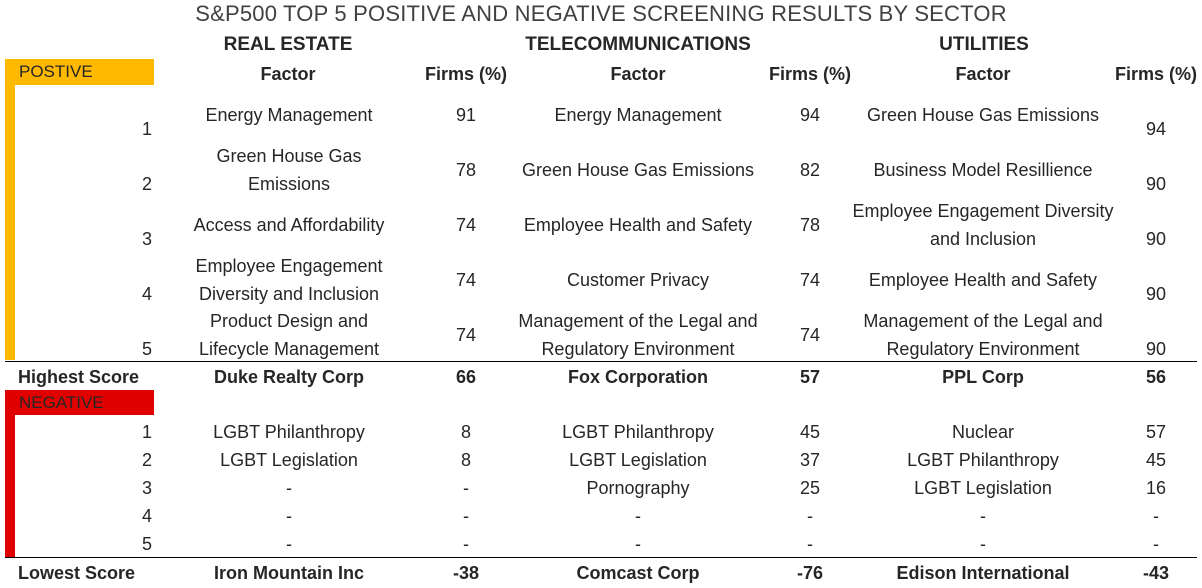 The image size is (1202, 588). What do you see at coordinates (984, 44) in the screenshot?
I see `sector-heading-utilities: UTILITIES` at bounding box center [984, 44].